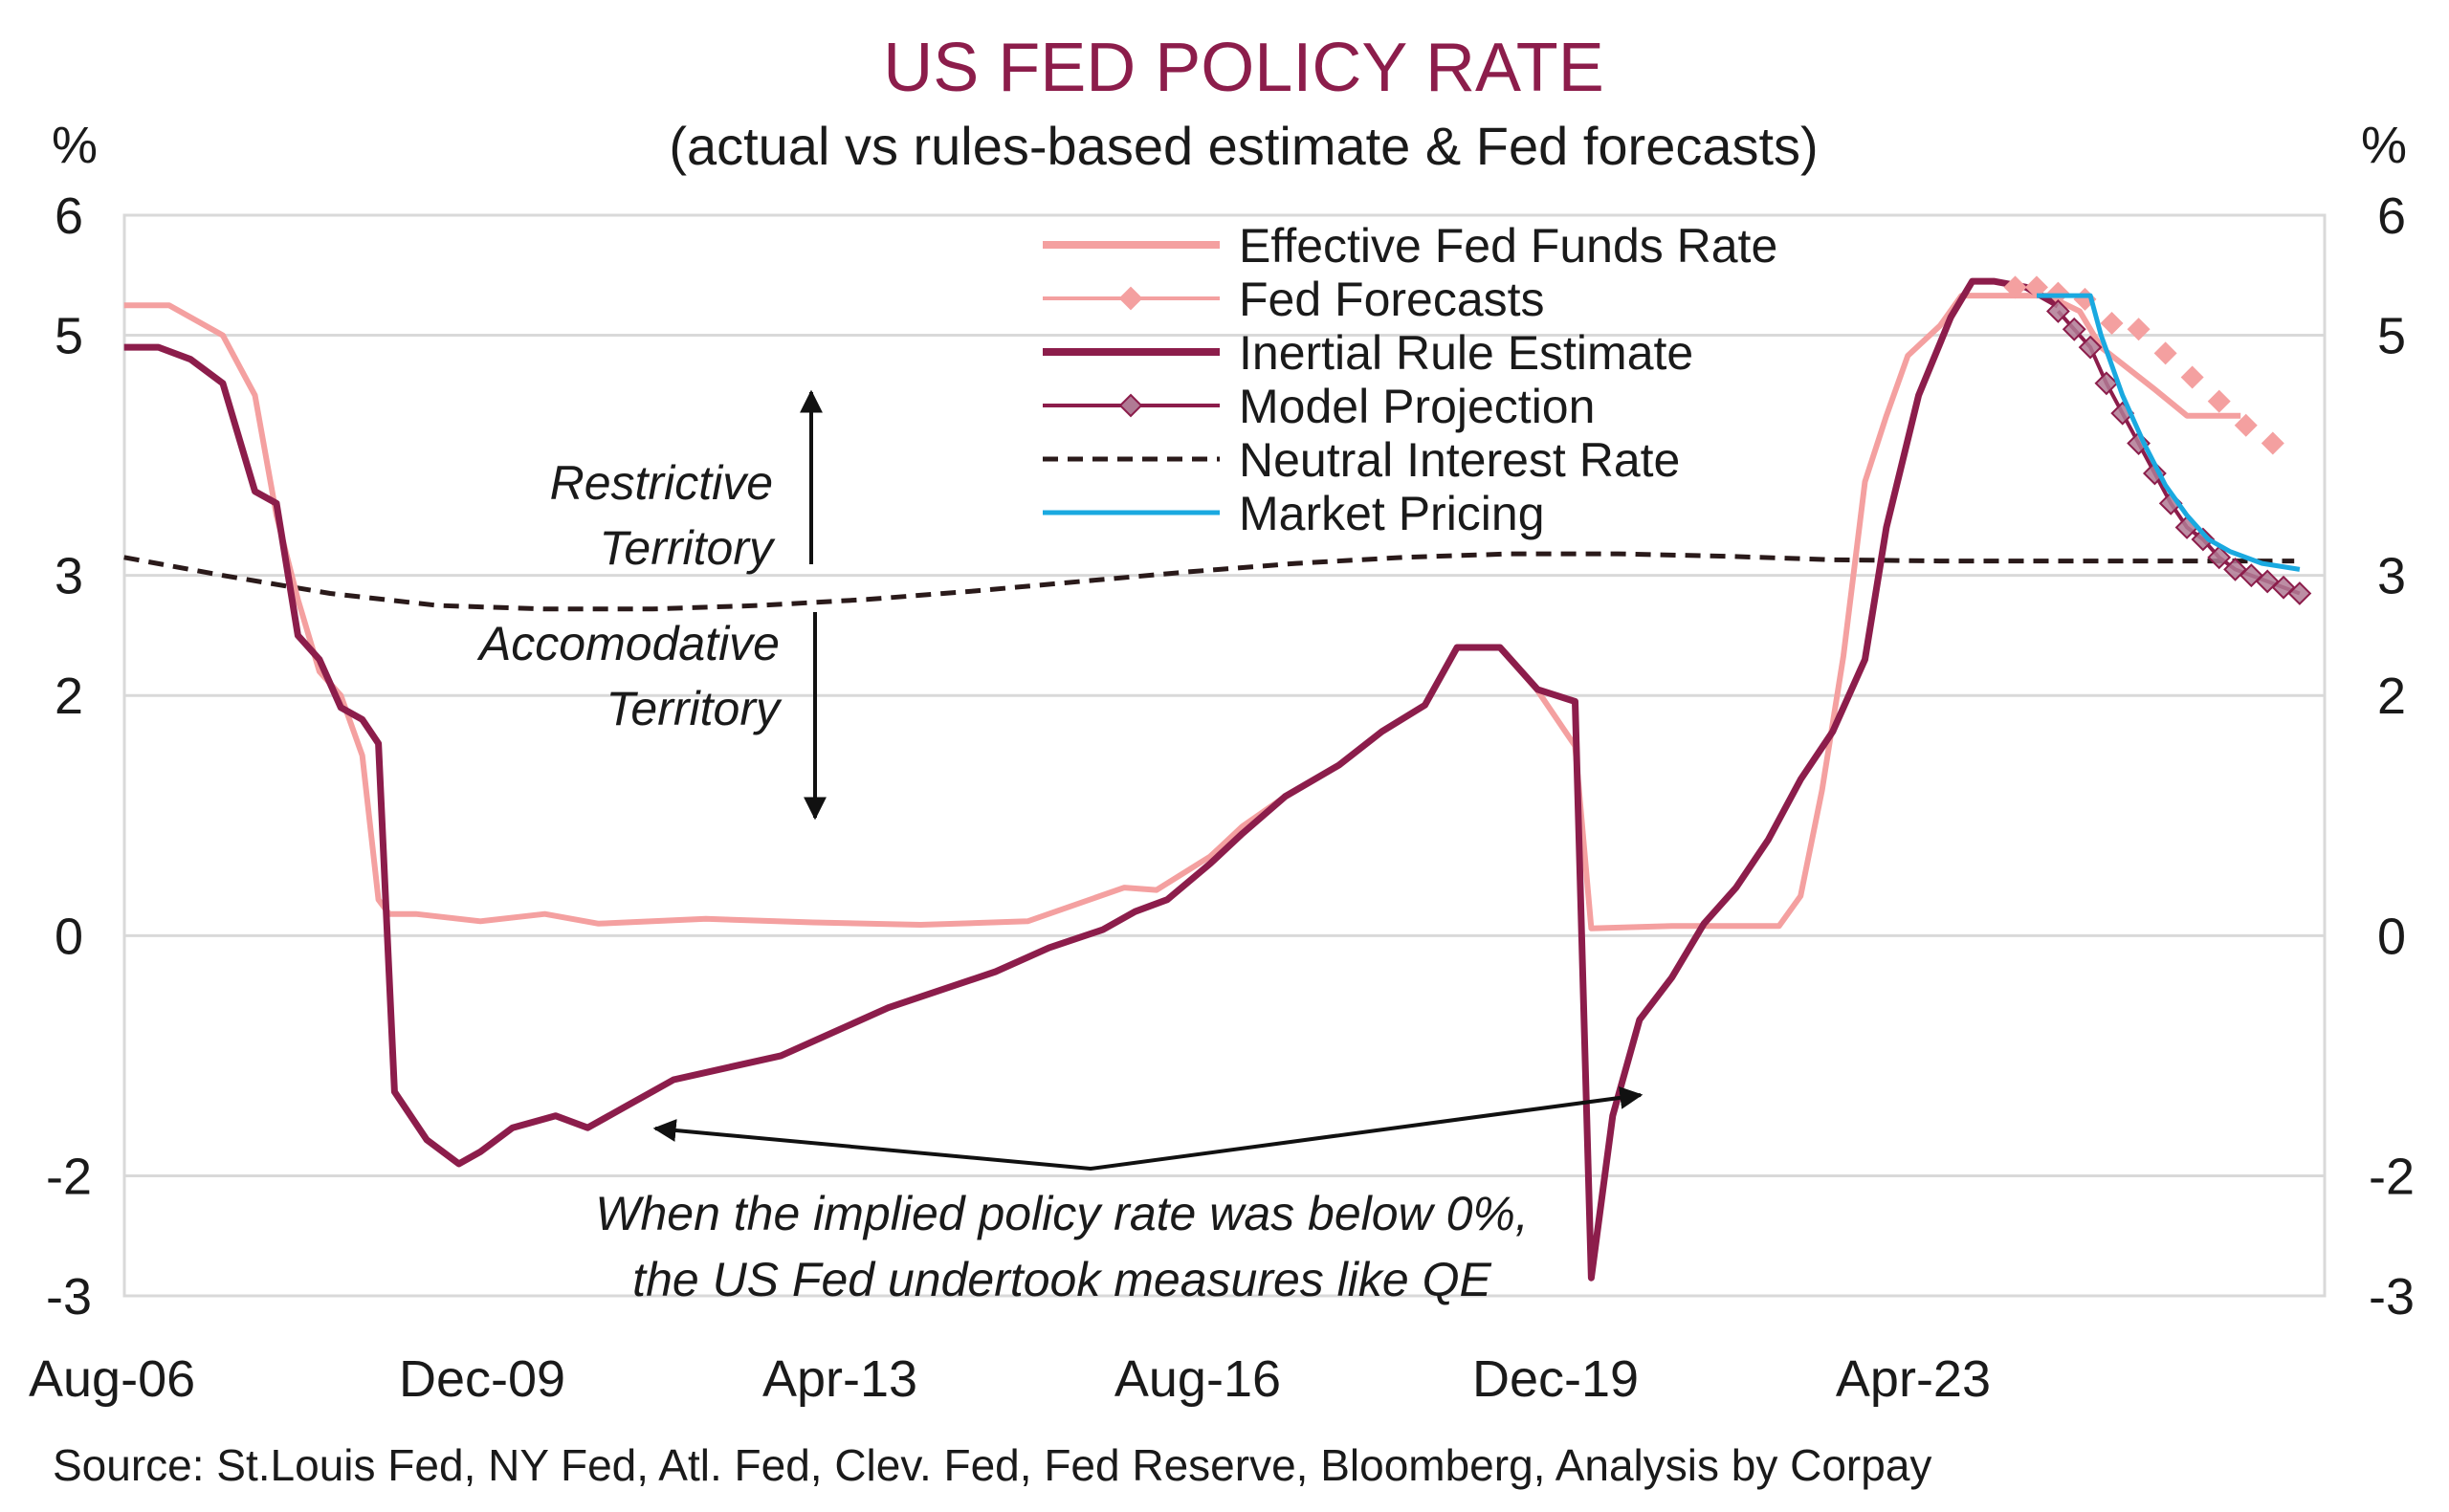 This screenshot has width=2449, height=1512. I want to click on series-market-pricing, so click(2169, 432).